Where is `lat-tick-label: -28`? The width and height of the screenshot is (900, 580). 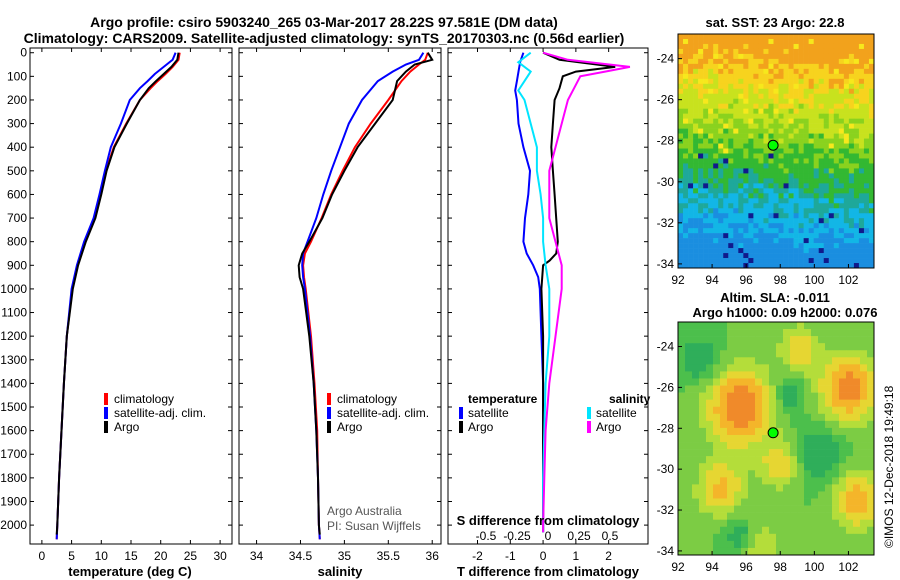 lat-tick-label: -28 is located at coordinates (666, 428).